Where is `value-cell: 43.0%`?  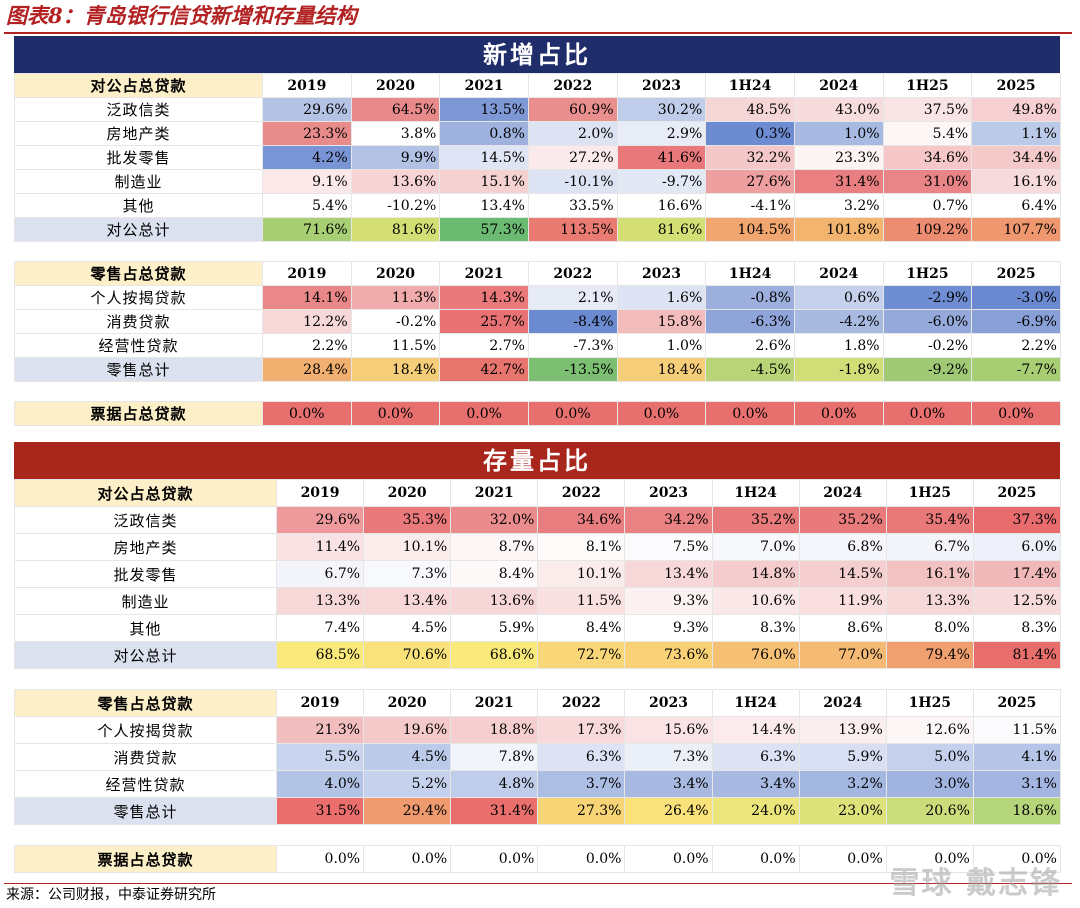
value-cell: 43.0% is located at coordinates (838, 109).